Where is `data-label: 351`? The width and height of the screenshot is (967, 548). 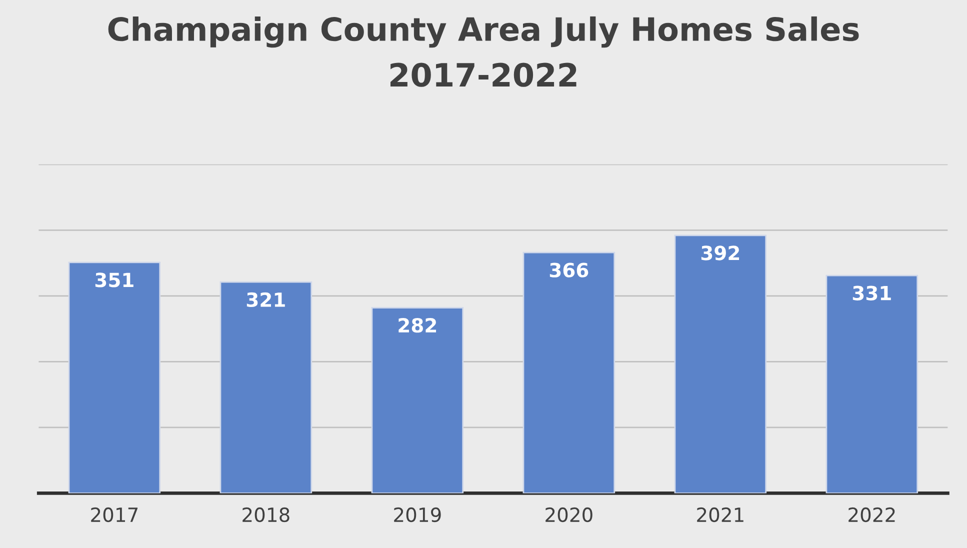 data-label: 351 is located at coordinates (114, 280).